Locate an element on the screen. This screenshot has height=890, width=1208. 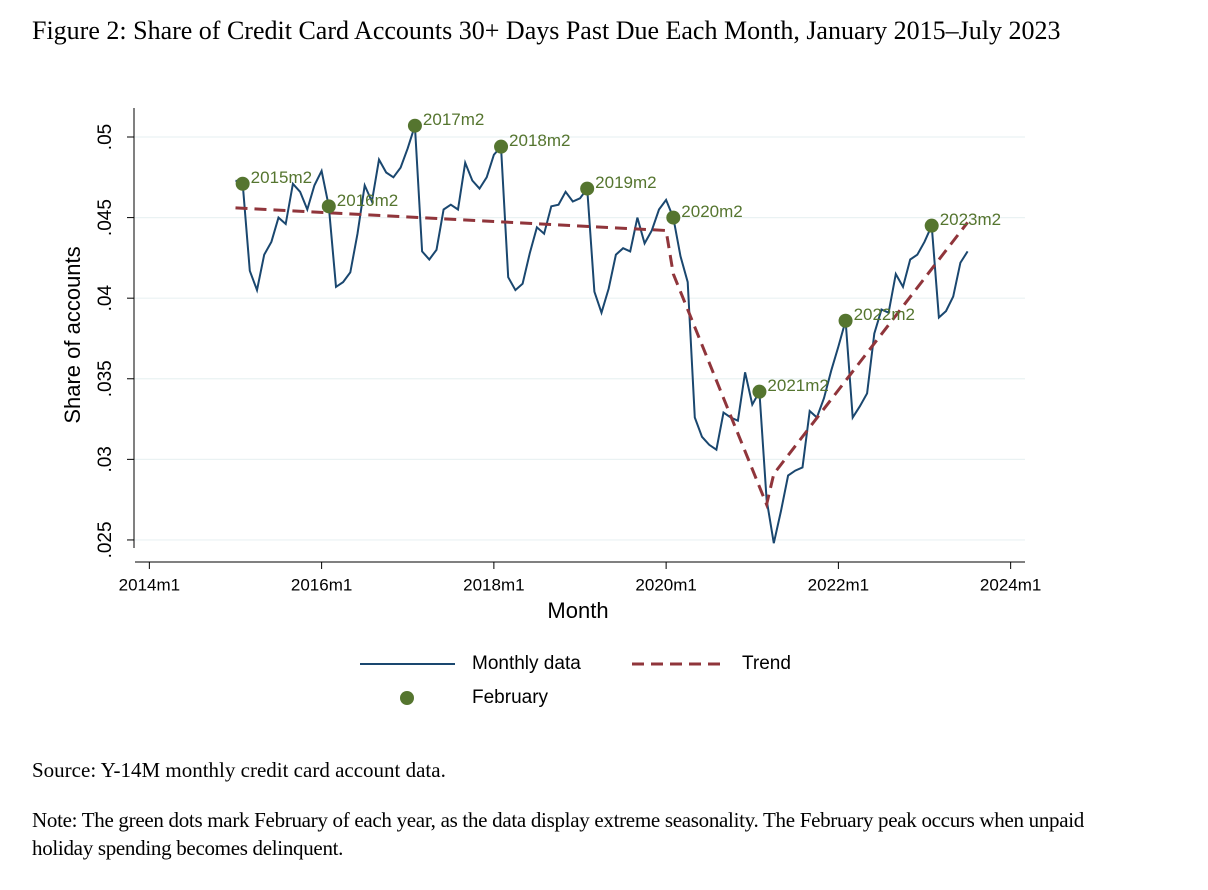
x-axis-label: Month is located at coordinates (577, 610).